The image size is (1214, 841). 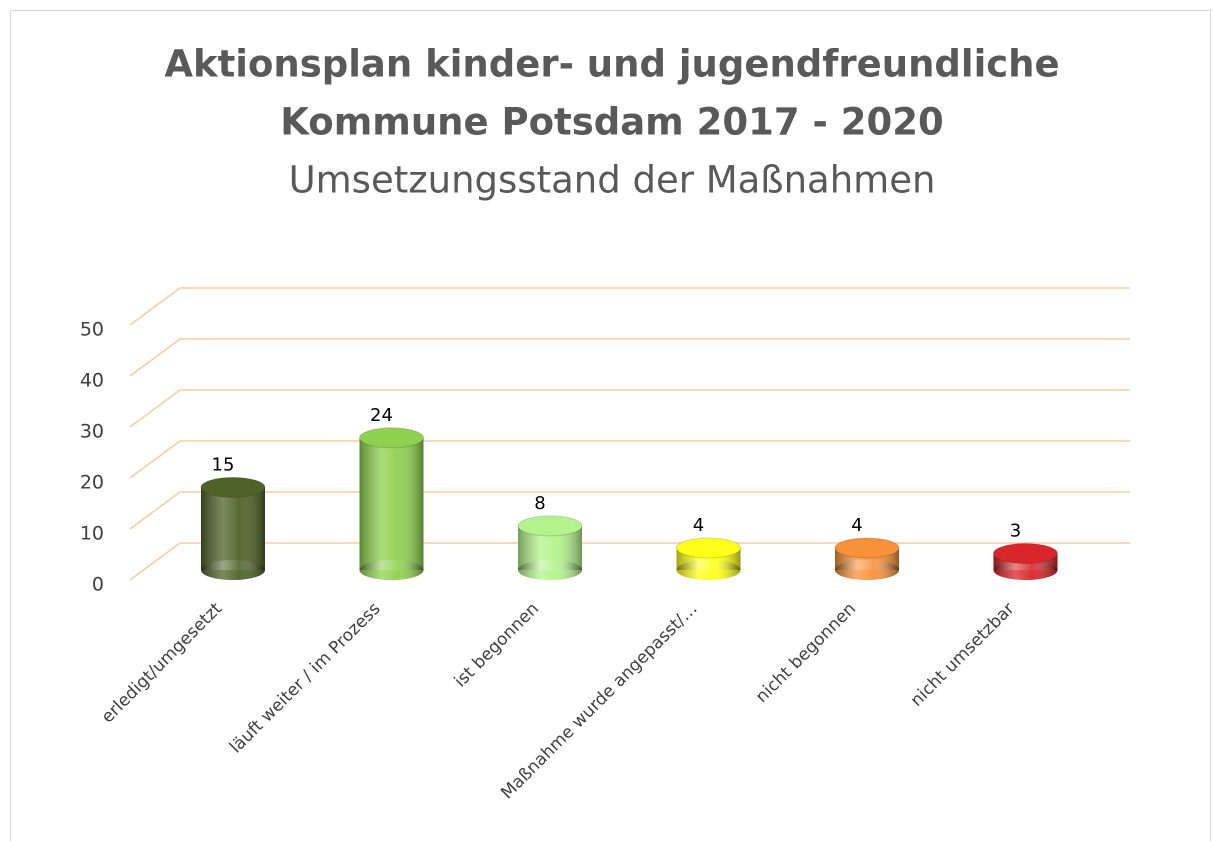 What do you see at coordinates (305, 678) in the screenshot?
I see `x-tick-label: läuft weiter / im Prozess` at bounding box center [305, 678].